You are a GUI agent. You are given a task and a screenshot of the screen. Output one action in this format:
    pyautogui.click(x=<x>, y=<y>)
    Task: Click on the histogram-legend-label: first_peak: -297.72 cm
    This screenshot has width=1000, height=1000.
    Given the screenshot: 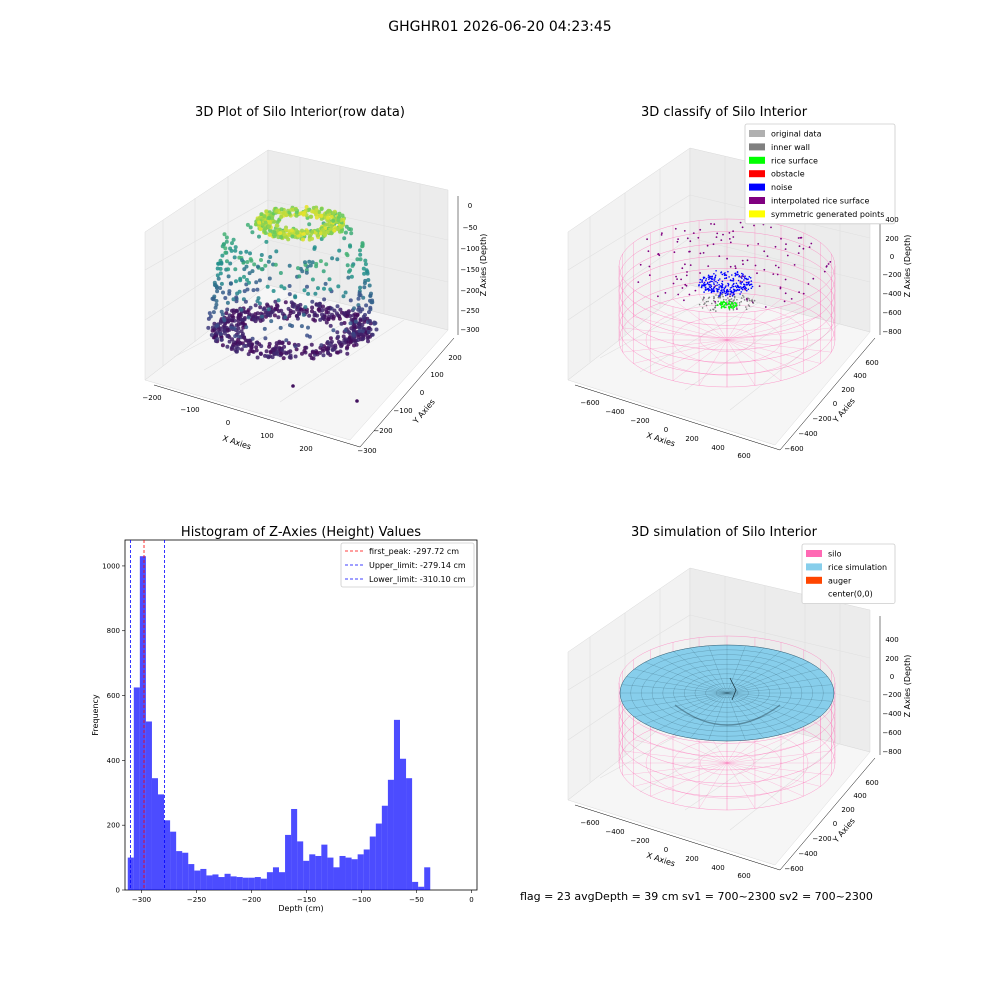 What is the action you would take?
    pyautogui.click(x=414, y=551)
    